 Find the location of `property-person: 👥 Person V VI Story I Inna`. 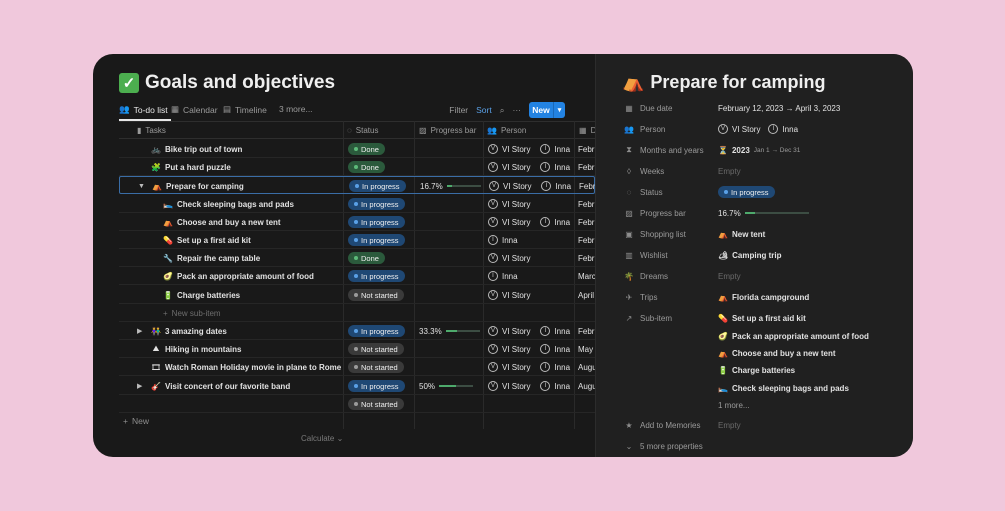

property-person: 👥 Person V VI Story I Inna is located at coordinates (711, 129).